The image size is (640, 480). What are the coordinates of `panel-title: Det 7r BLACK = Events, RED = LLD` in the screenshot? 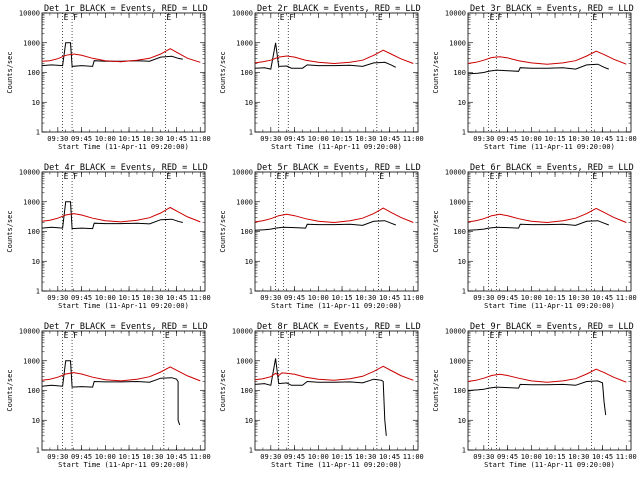 It's located at (126, 327).